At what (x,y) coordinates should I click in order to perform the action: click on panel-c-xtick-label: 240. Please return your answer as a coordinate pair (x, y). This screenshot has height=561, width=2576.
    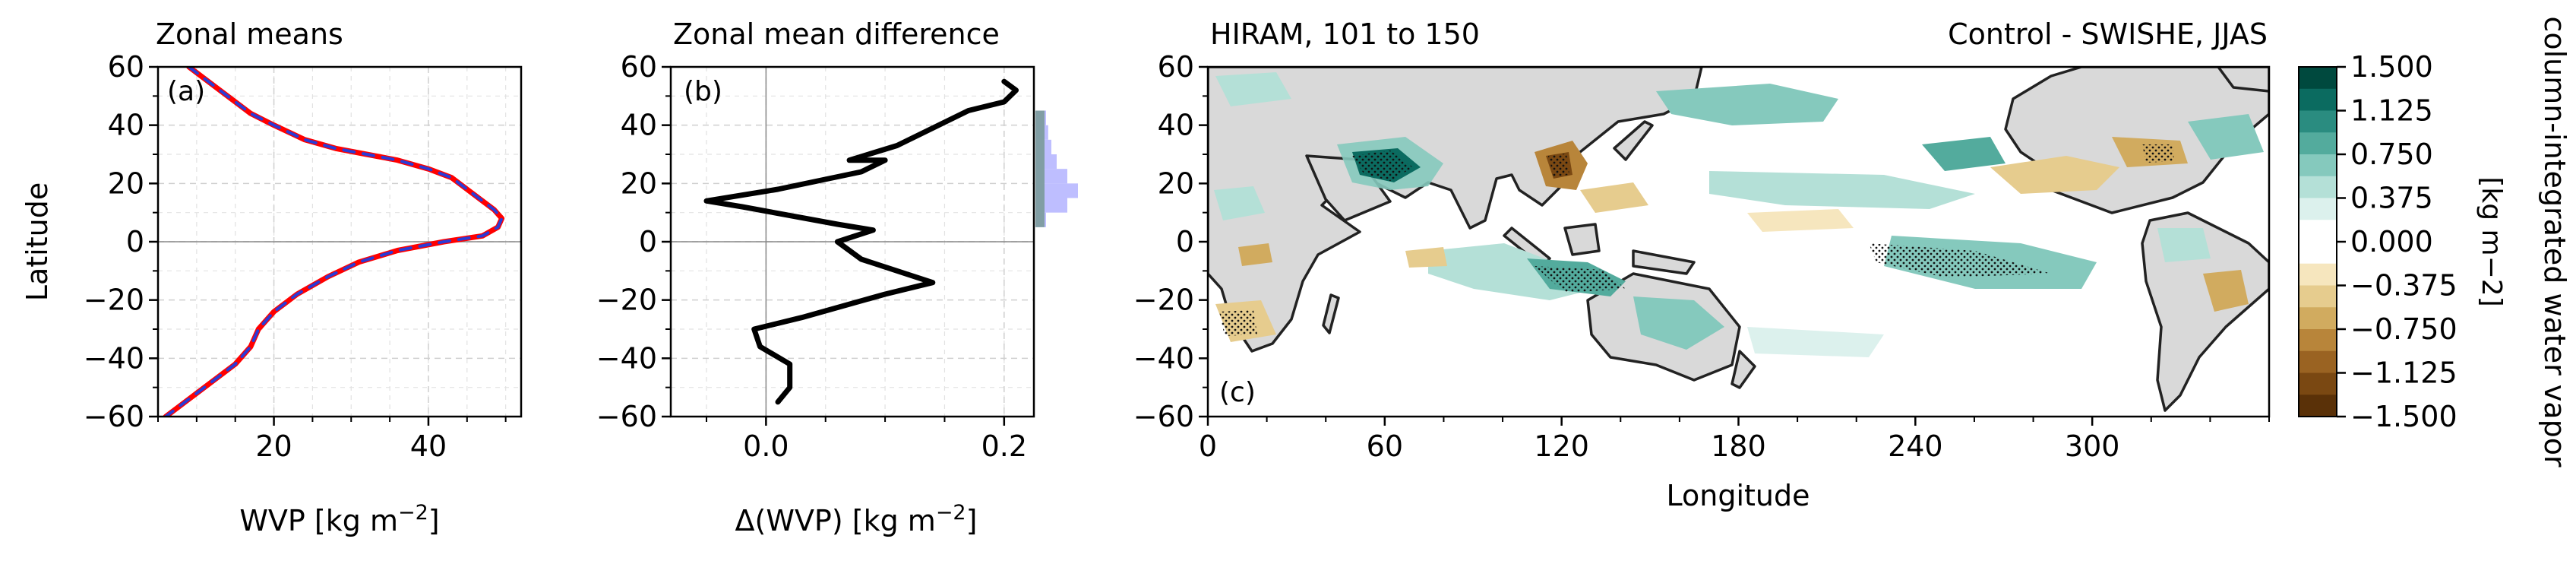
    Looking at the image, I should click on (1915, 446).